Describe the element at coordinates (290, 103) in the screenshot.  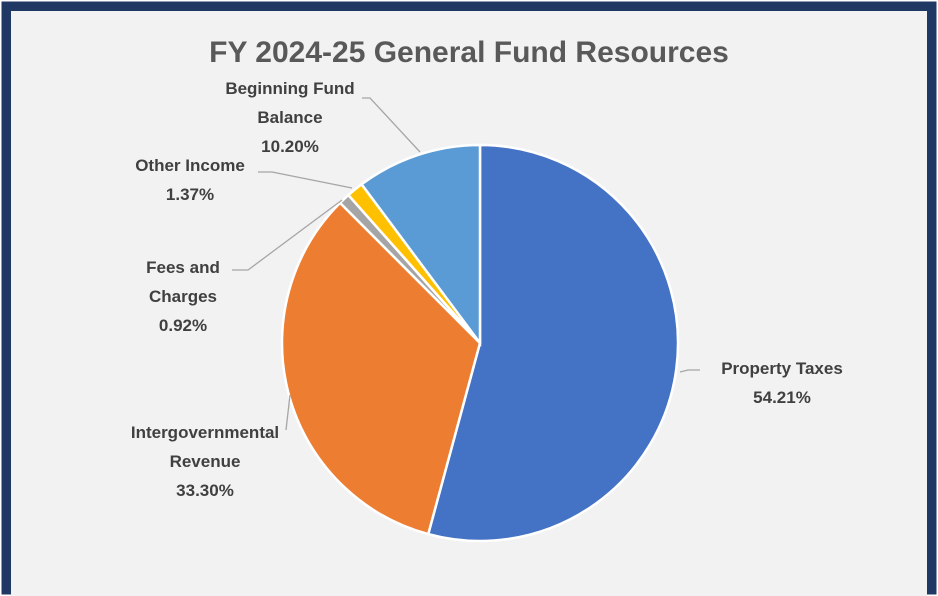
I see `category-label: Beginning Fund Balance` at that location.